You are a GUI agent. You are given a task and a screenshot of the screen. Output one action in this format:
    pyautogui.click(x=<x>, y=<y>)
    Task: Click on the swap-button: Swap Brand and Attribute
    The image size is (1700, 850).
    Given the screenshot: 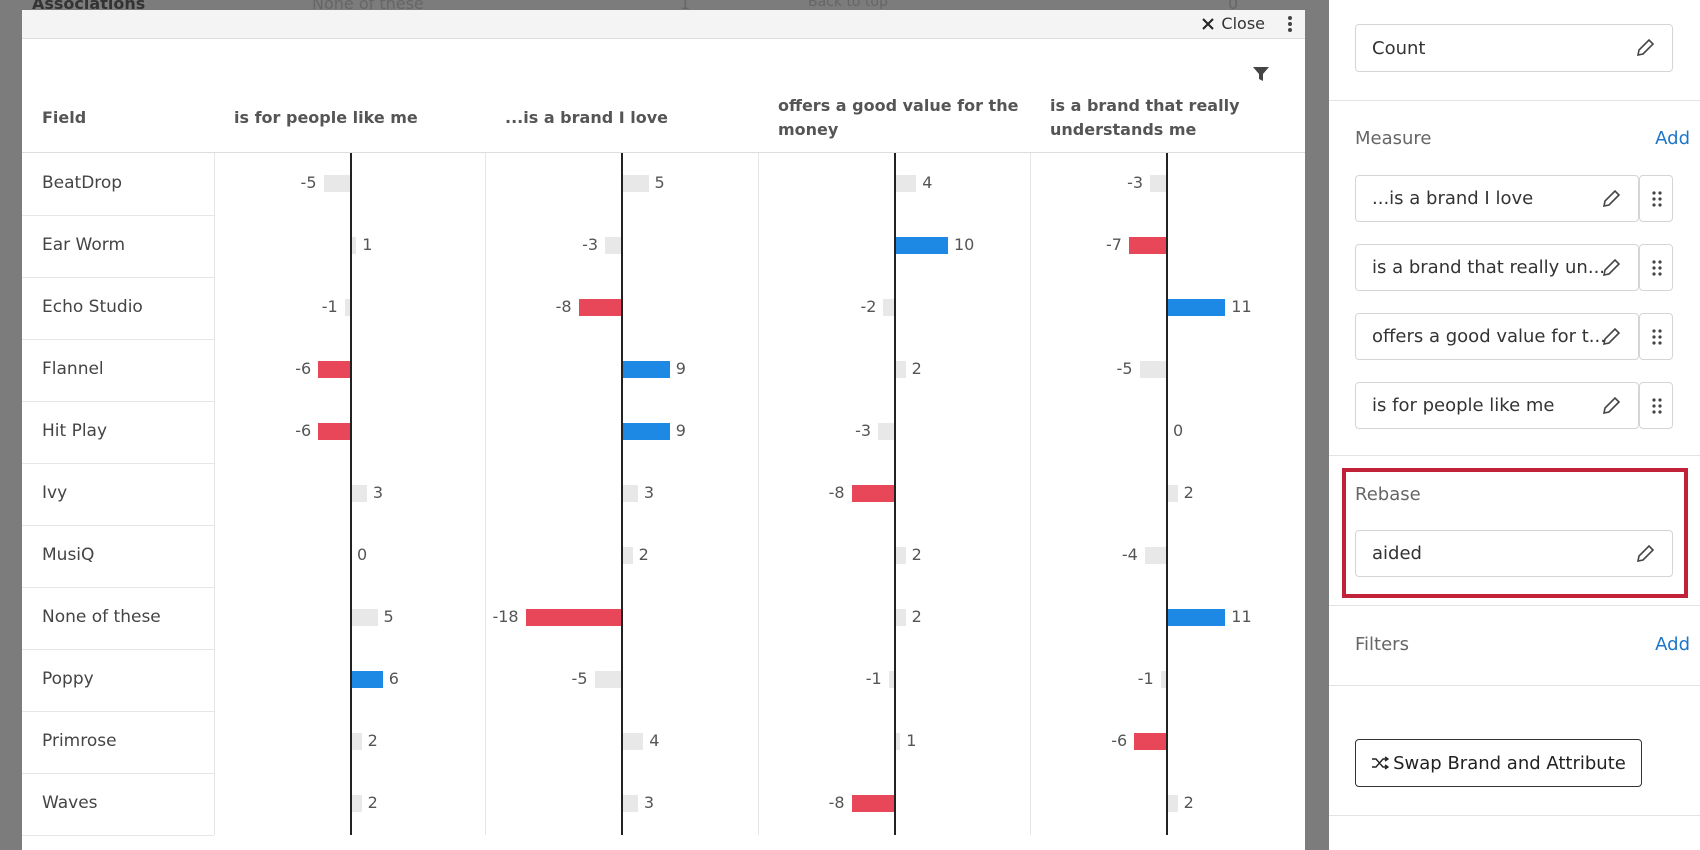 What is the action you would take?
    pyautogui.click(x=1498, y=763)
    